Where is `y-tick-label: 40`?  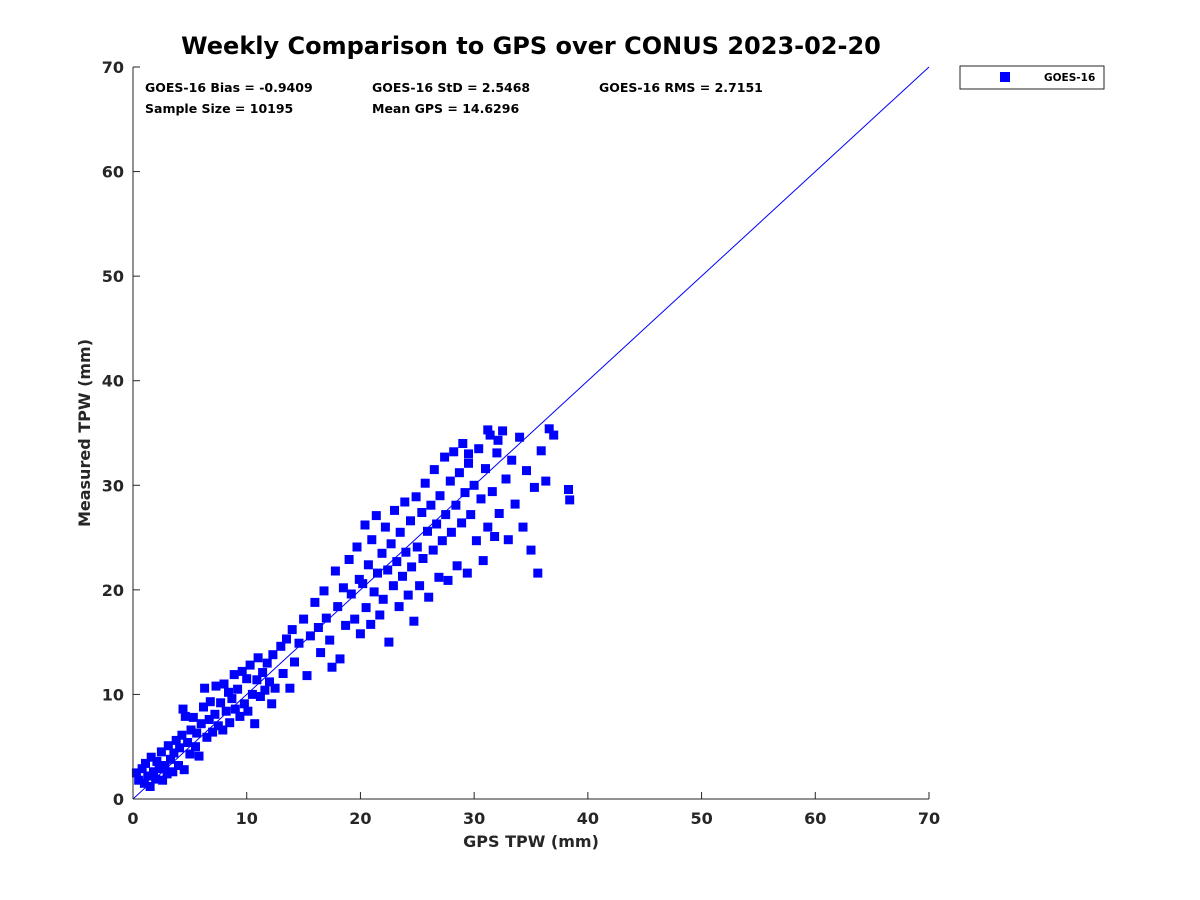 y-tick-label: 40 is located at coordinates (113, 381).